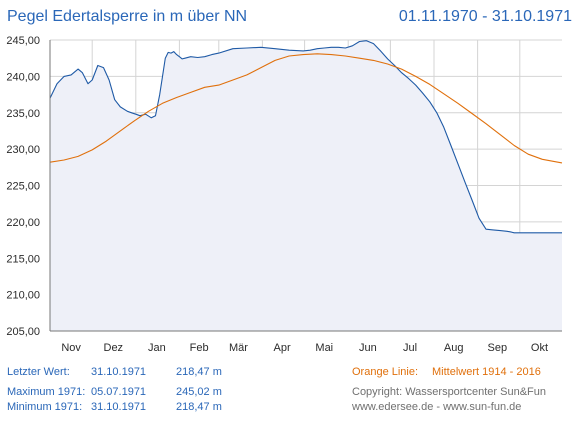 The image size is (580, 430). I want to click on x-tick-label: Dez, so click(114, 348).